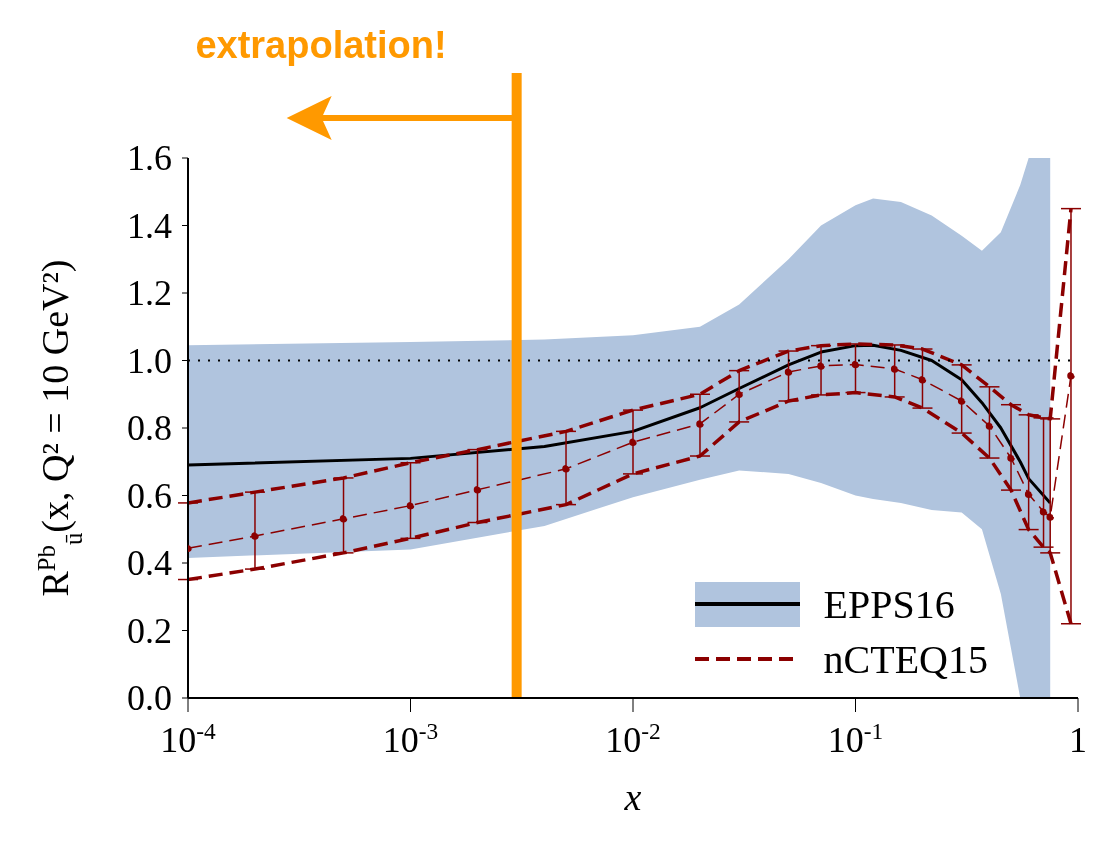  Describe the element at coordinates (149, 495) in the screenshot. I see `y-tick-label: 0.6` at that location.